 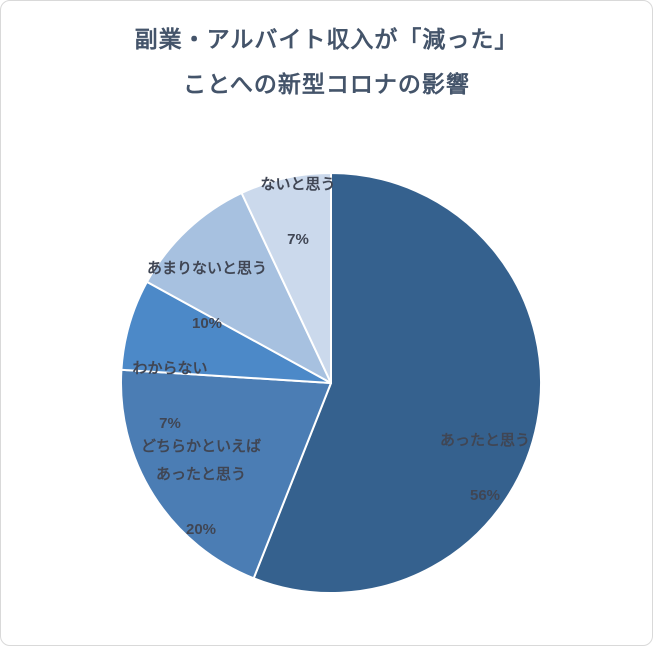 I want to click on slice-label-name: ないと思う, so click(x=298, y=184).